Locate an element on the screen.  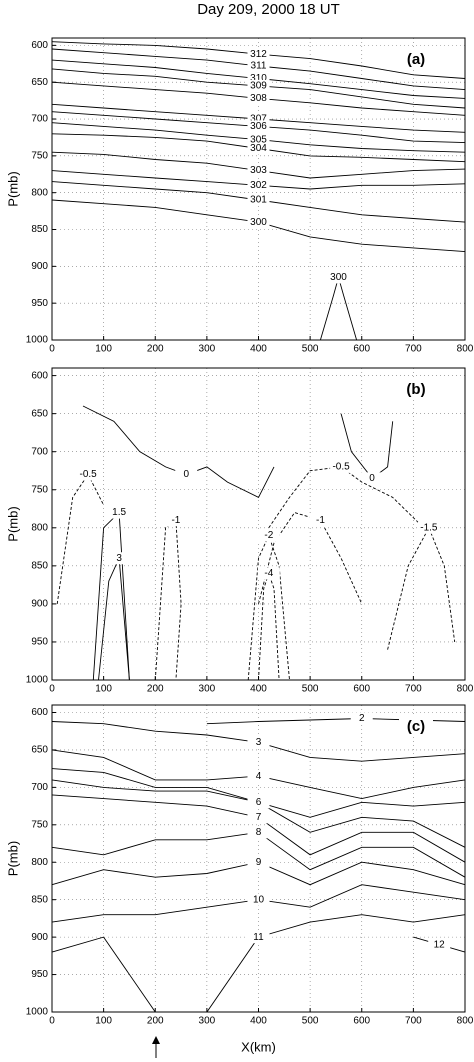
contour-label: -4 is located at coordinates (268, 573).